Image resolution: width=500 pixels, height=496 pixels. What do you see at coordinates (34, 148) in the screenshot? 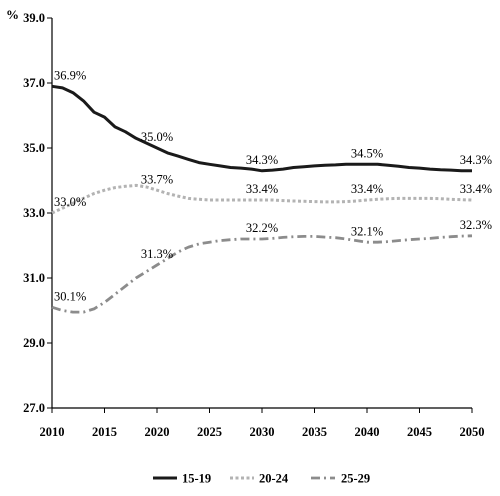
I see `y-tick-label: 35.0` at bounding box center [34, 148].